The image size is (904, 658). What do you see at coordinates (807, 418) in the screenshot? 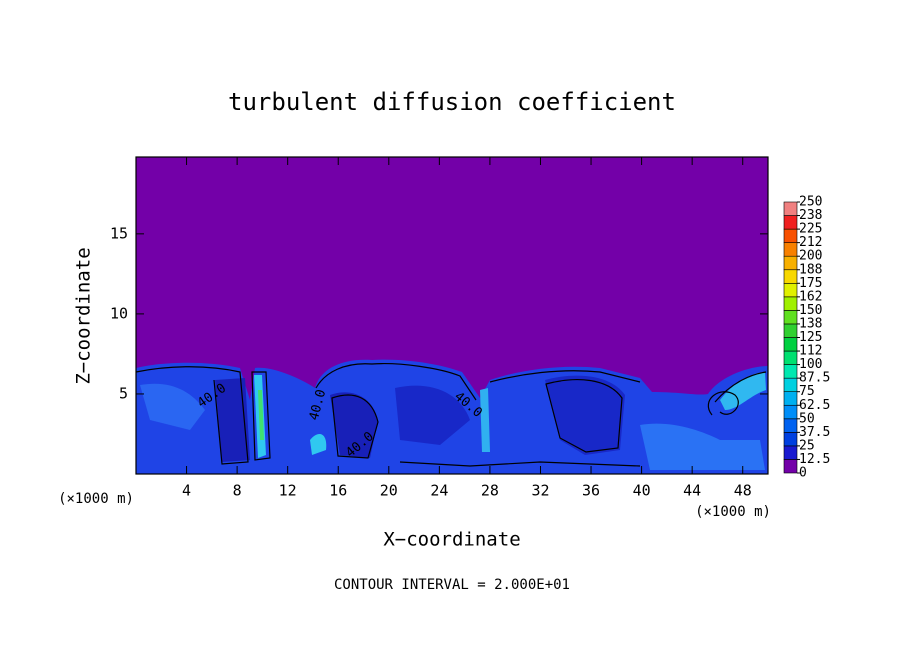
I see `colorbar-label: 50` at bounding box center [807, 418].